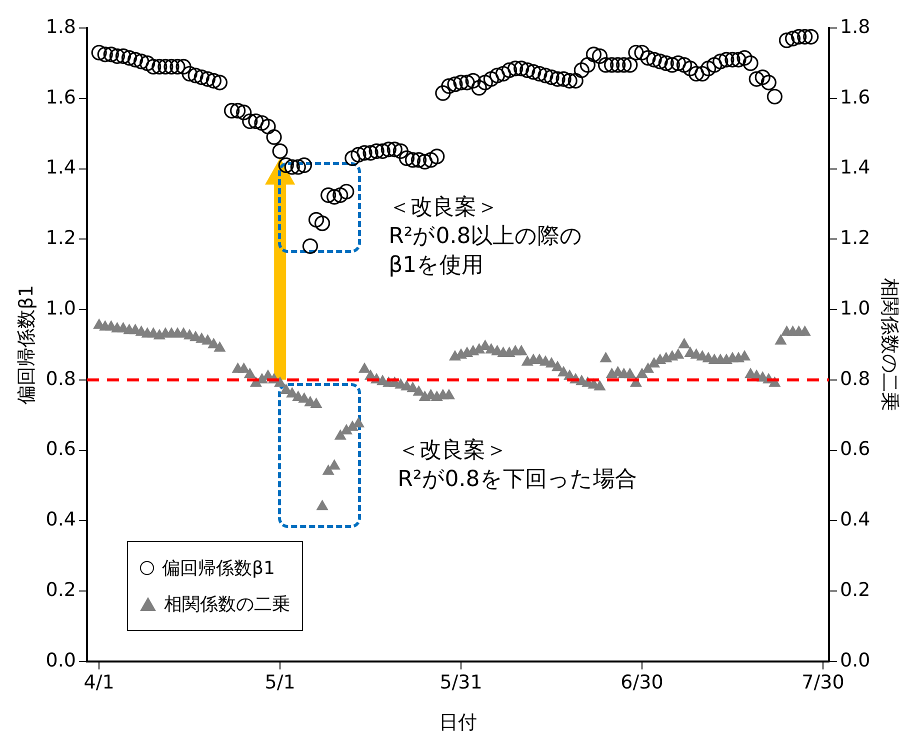  I want to click on y2-tick-label: 1.8, so click(855, 27).